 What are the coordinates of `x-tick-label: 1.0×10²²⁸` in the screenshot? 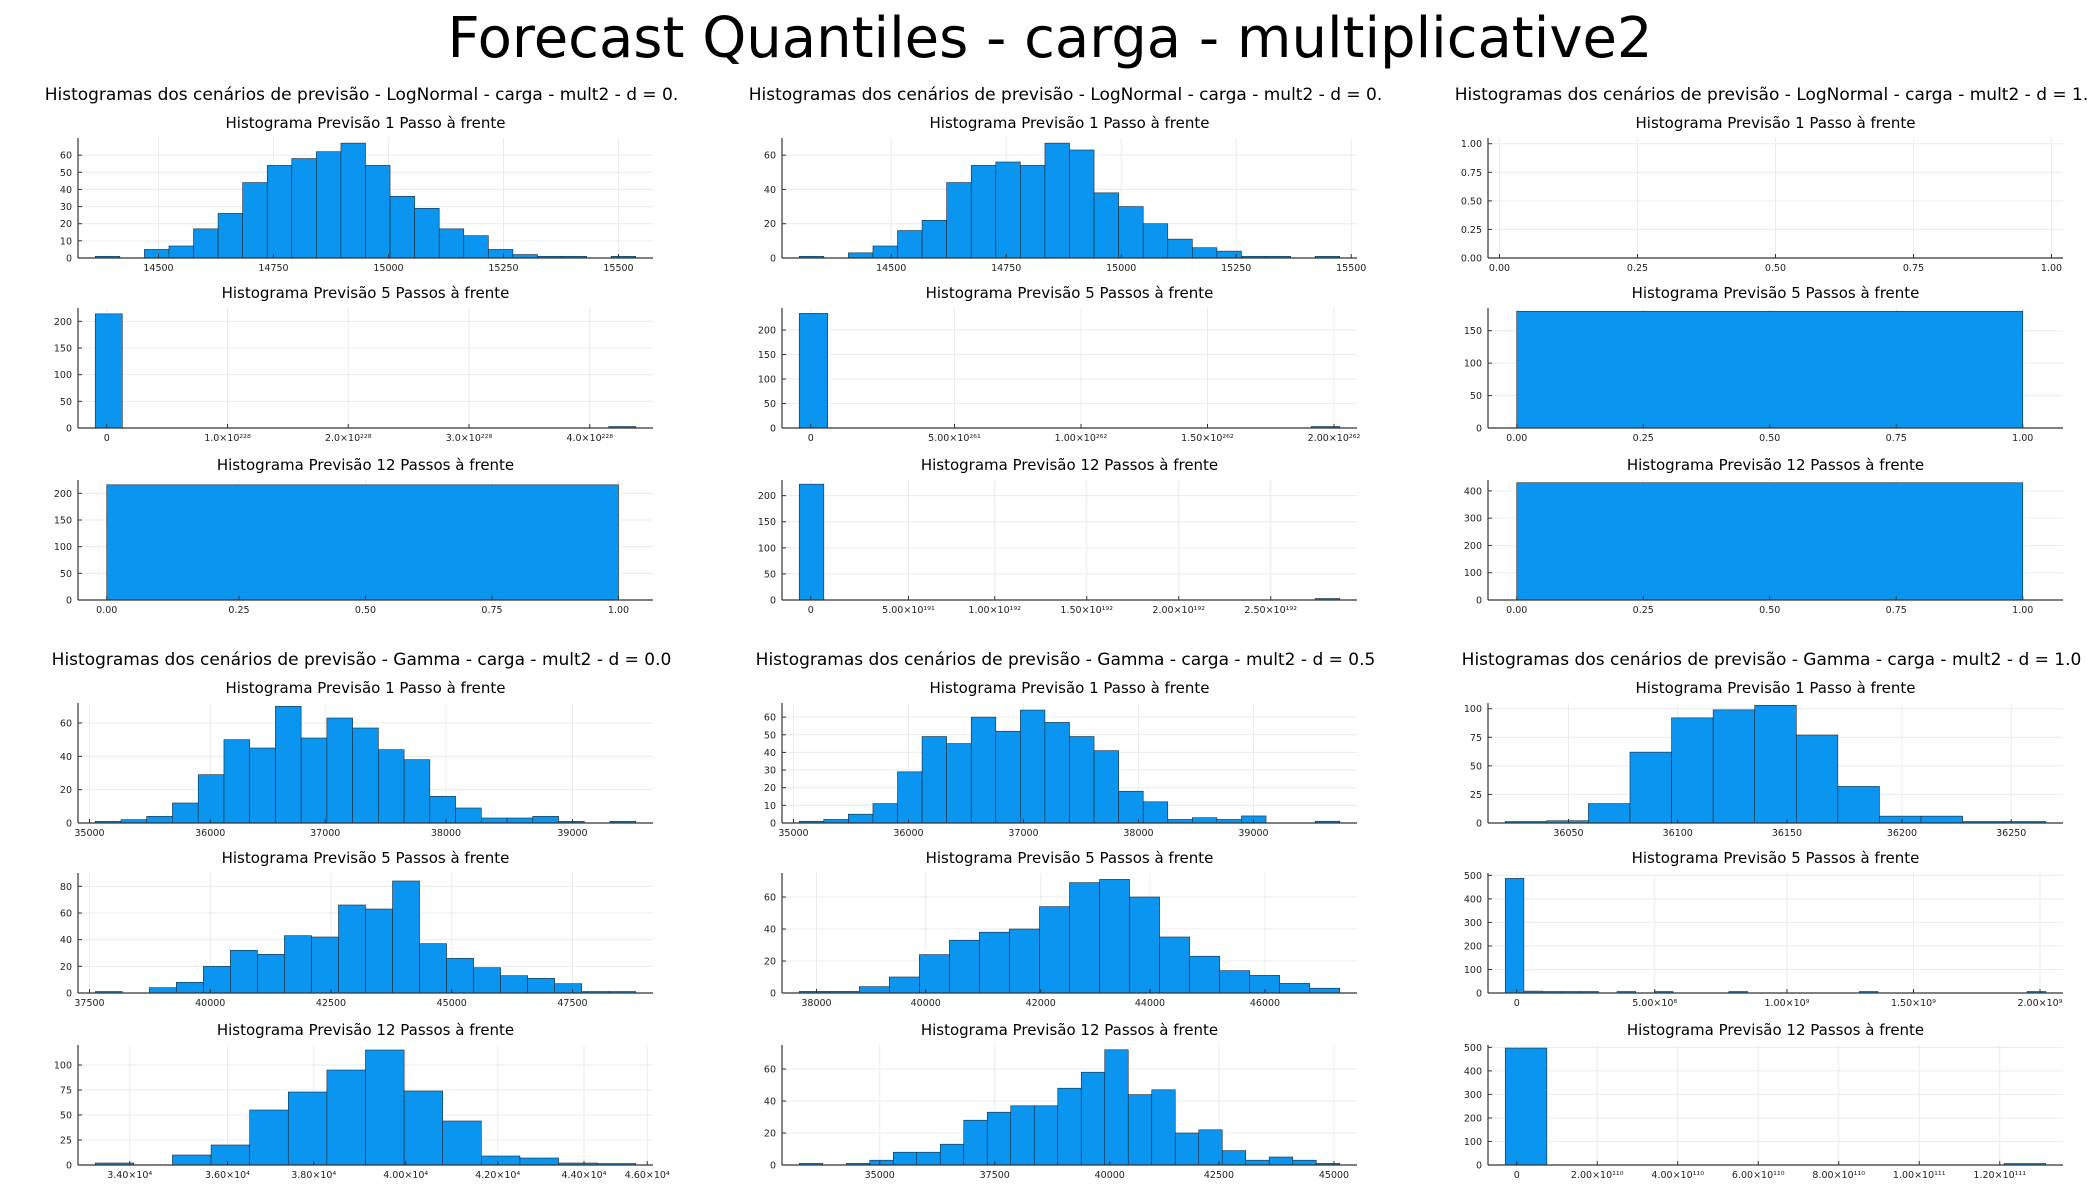 It's located at (227, 438).